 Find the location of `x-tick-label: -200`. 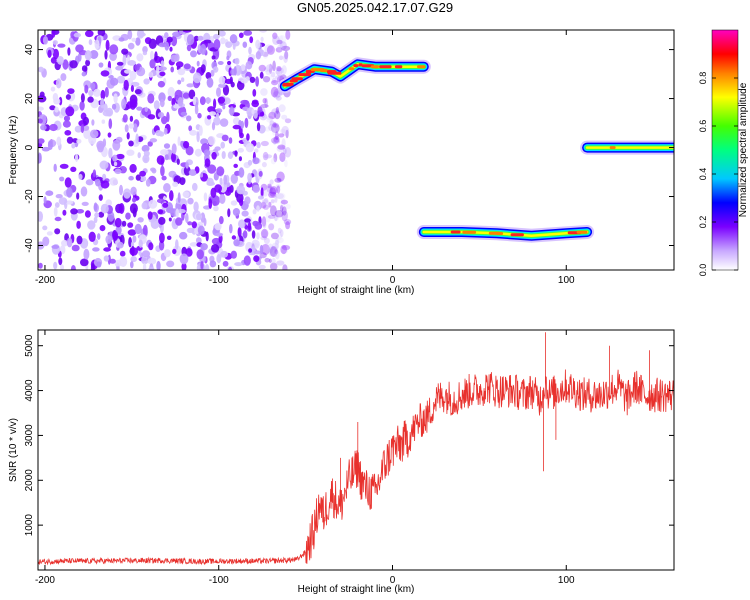

x-tick-label: -200 is located at coordinates (45, 280).